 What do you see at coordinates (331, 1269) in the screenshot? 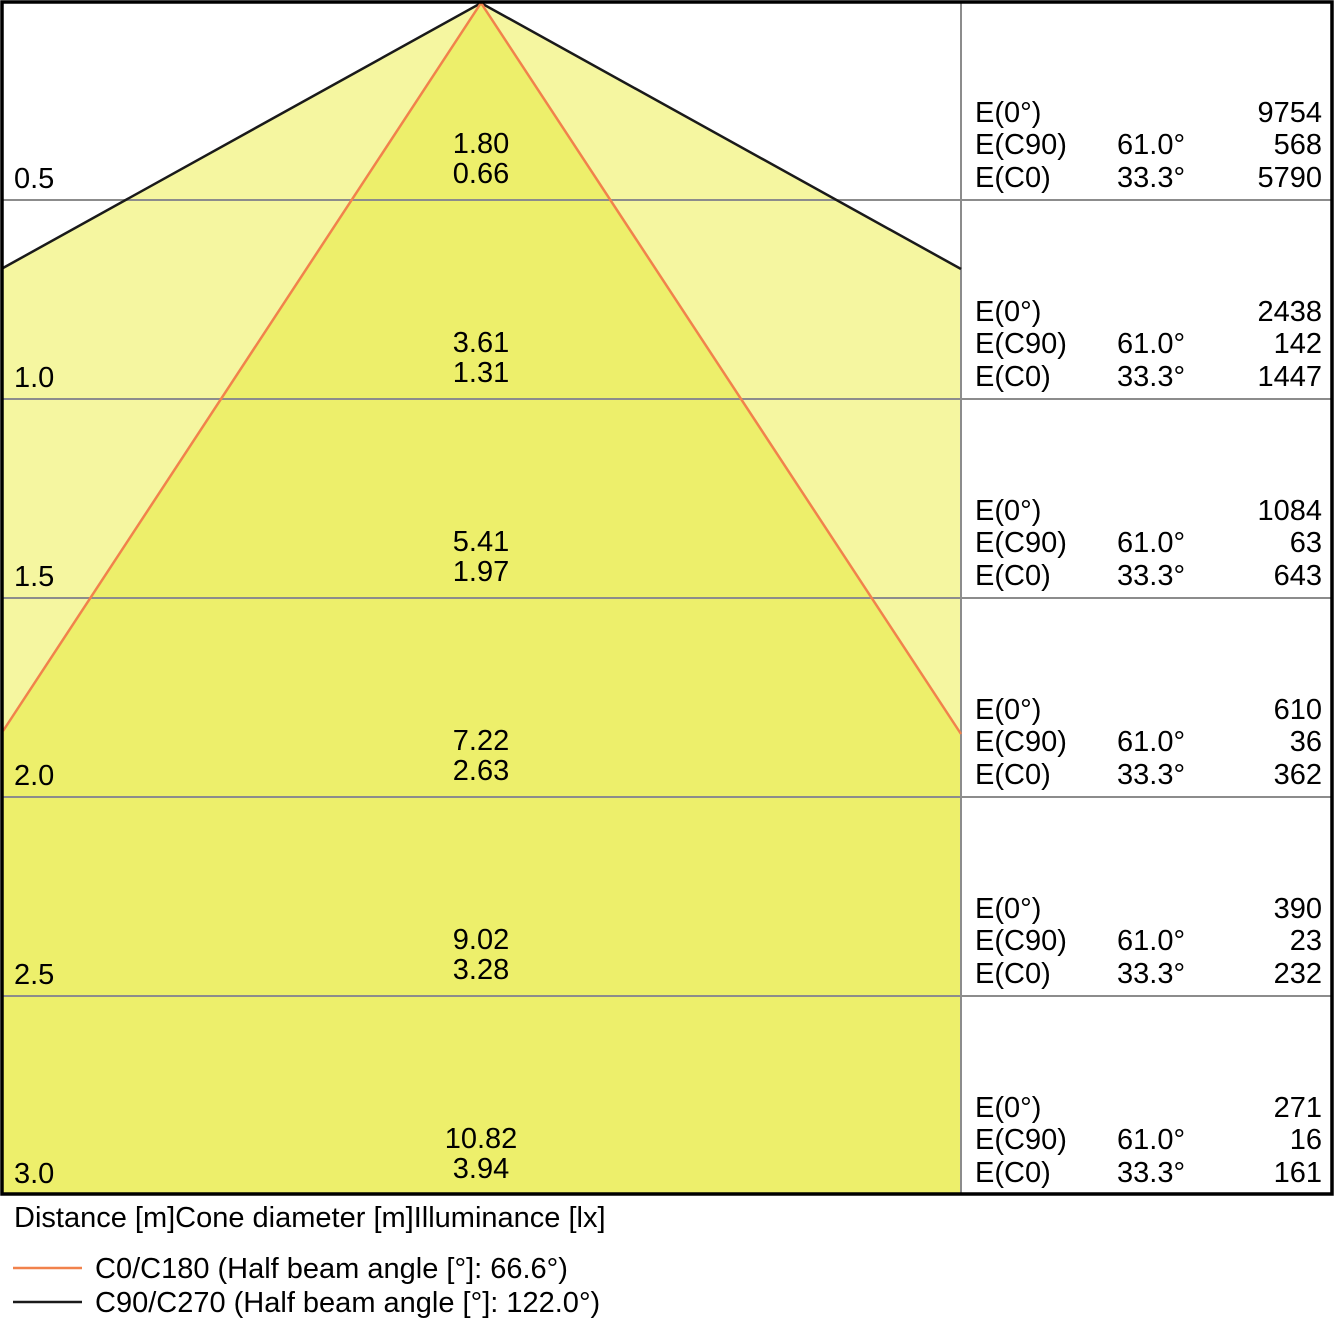
I see `legend-c0-label: C0/C180 (Half beam angle [°]: 66.6°)` at bounding box center [331, 1269].